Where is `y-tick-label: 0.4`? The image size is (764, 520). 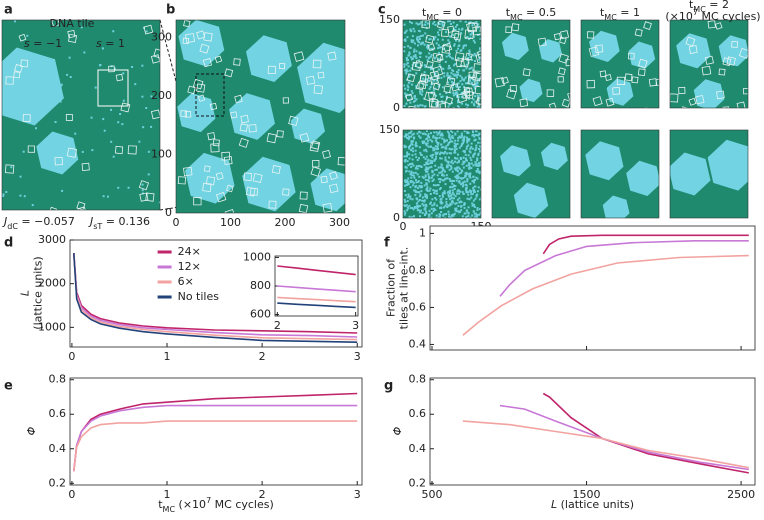
y-tick-label: 0.4 is located at coordinates (58, 448).